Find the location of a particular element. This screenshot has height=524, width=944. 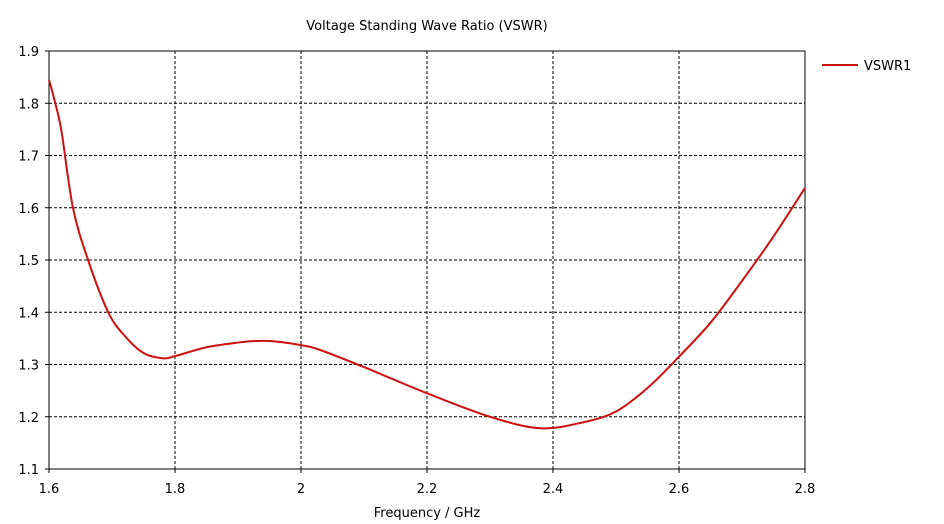

y-tick-label: 1.8 is located at coordinates (28, 104).